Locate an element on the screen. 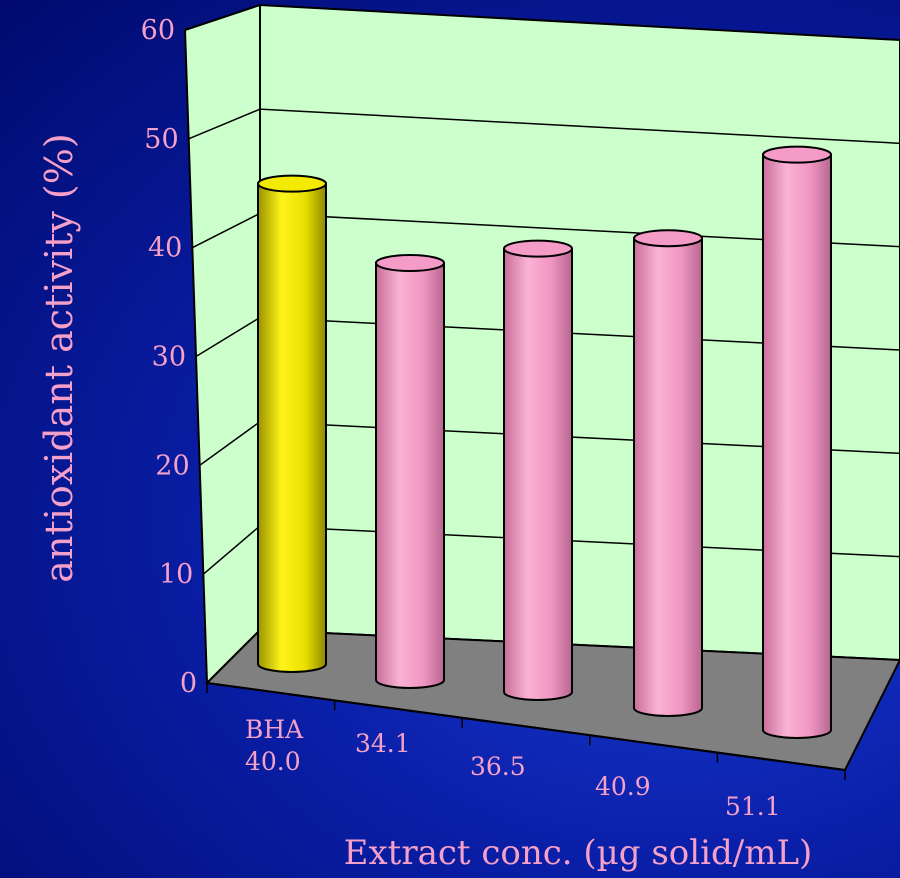 The width and height of the screenshot is (900, 878). y-tick-labels: 0 10 20 30 40 50 60 is located at coordinates (169, 357).